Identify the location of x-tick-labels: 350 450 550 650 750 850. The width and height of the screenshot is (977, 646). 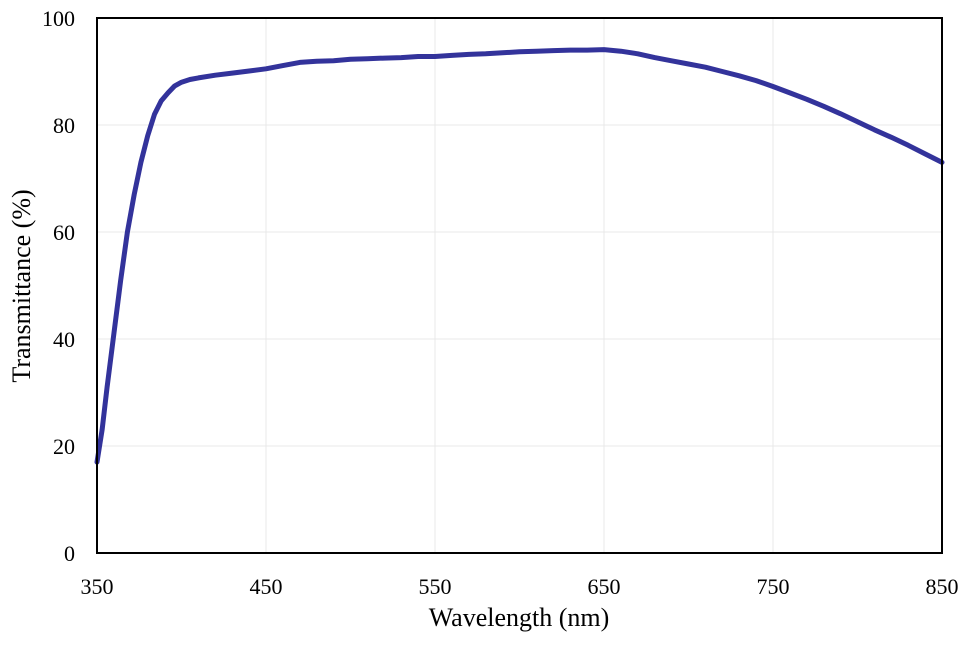
(520, 586).